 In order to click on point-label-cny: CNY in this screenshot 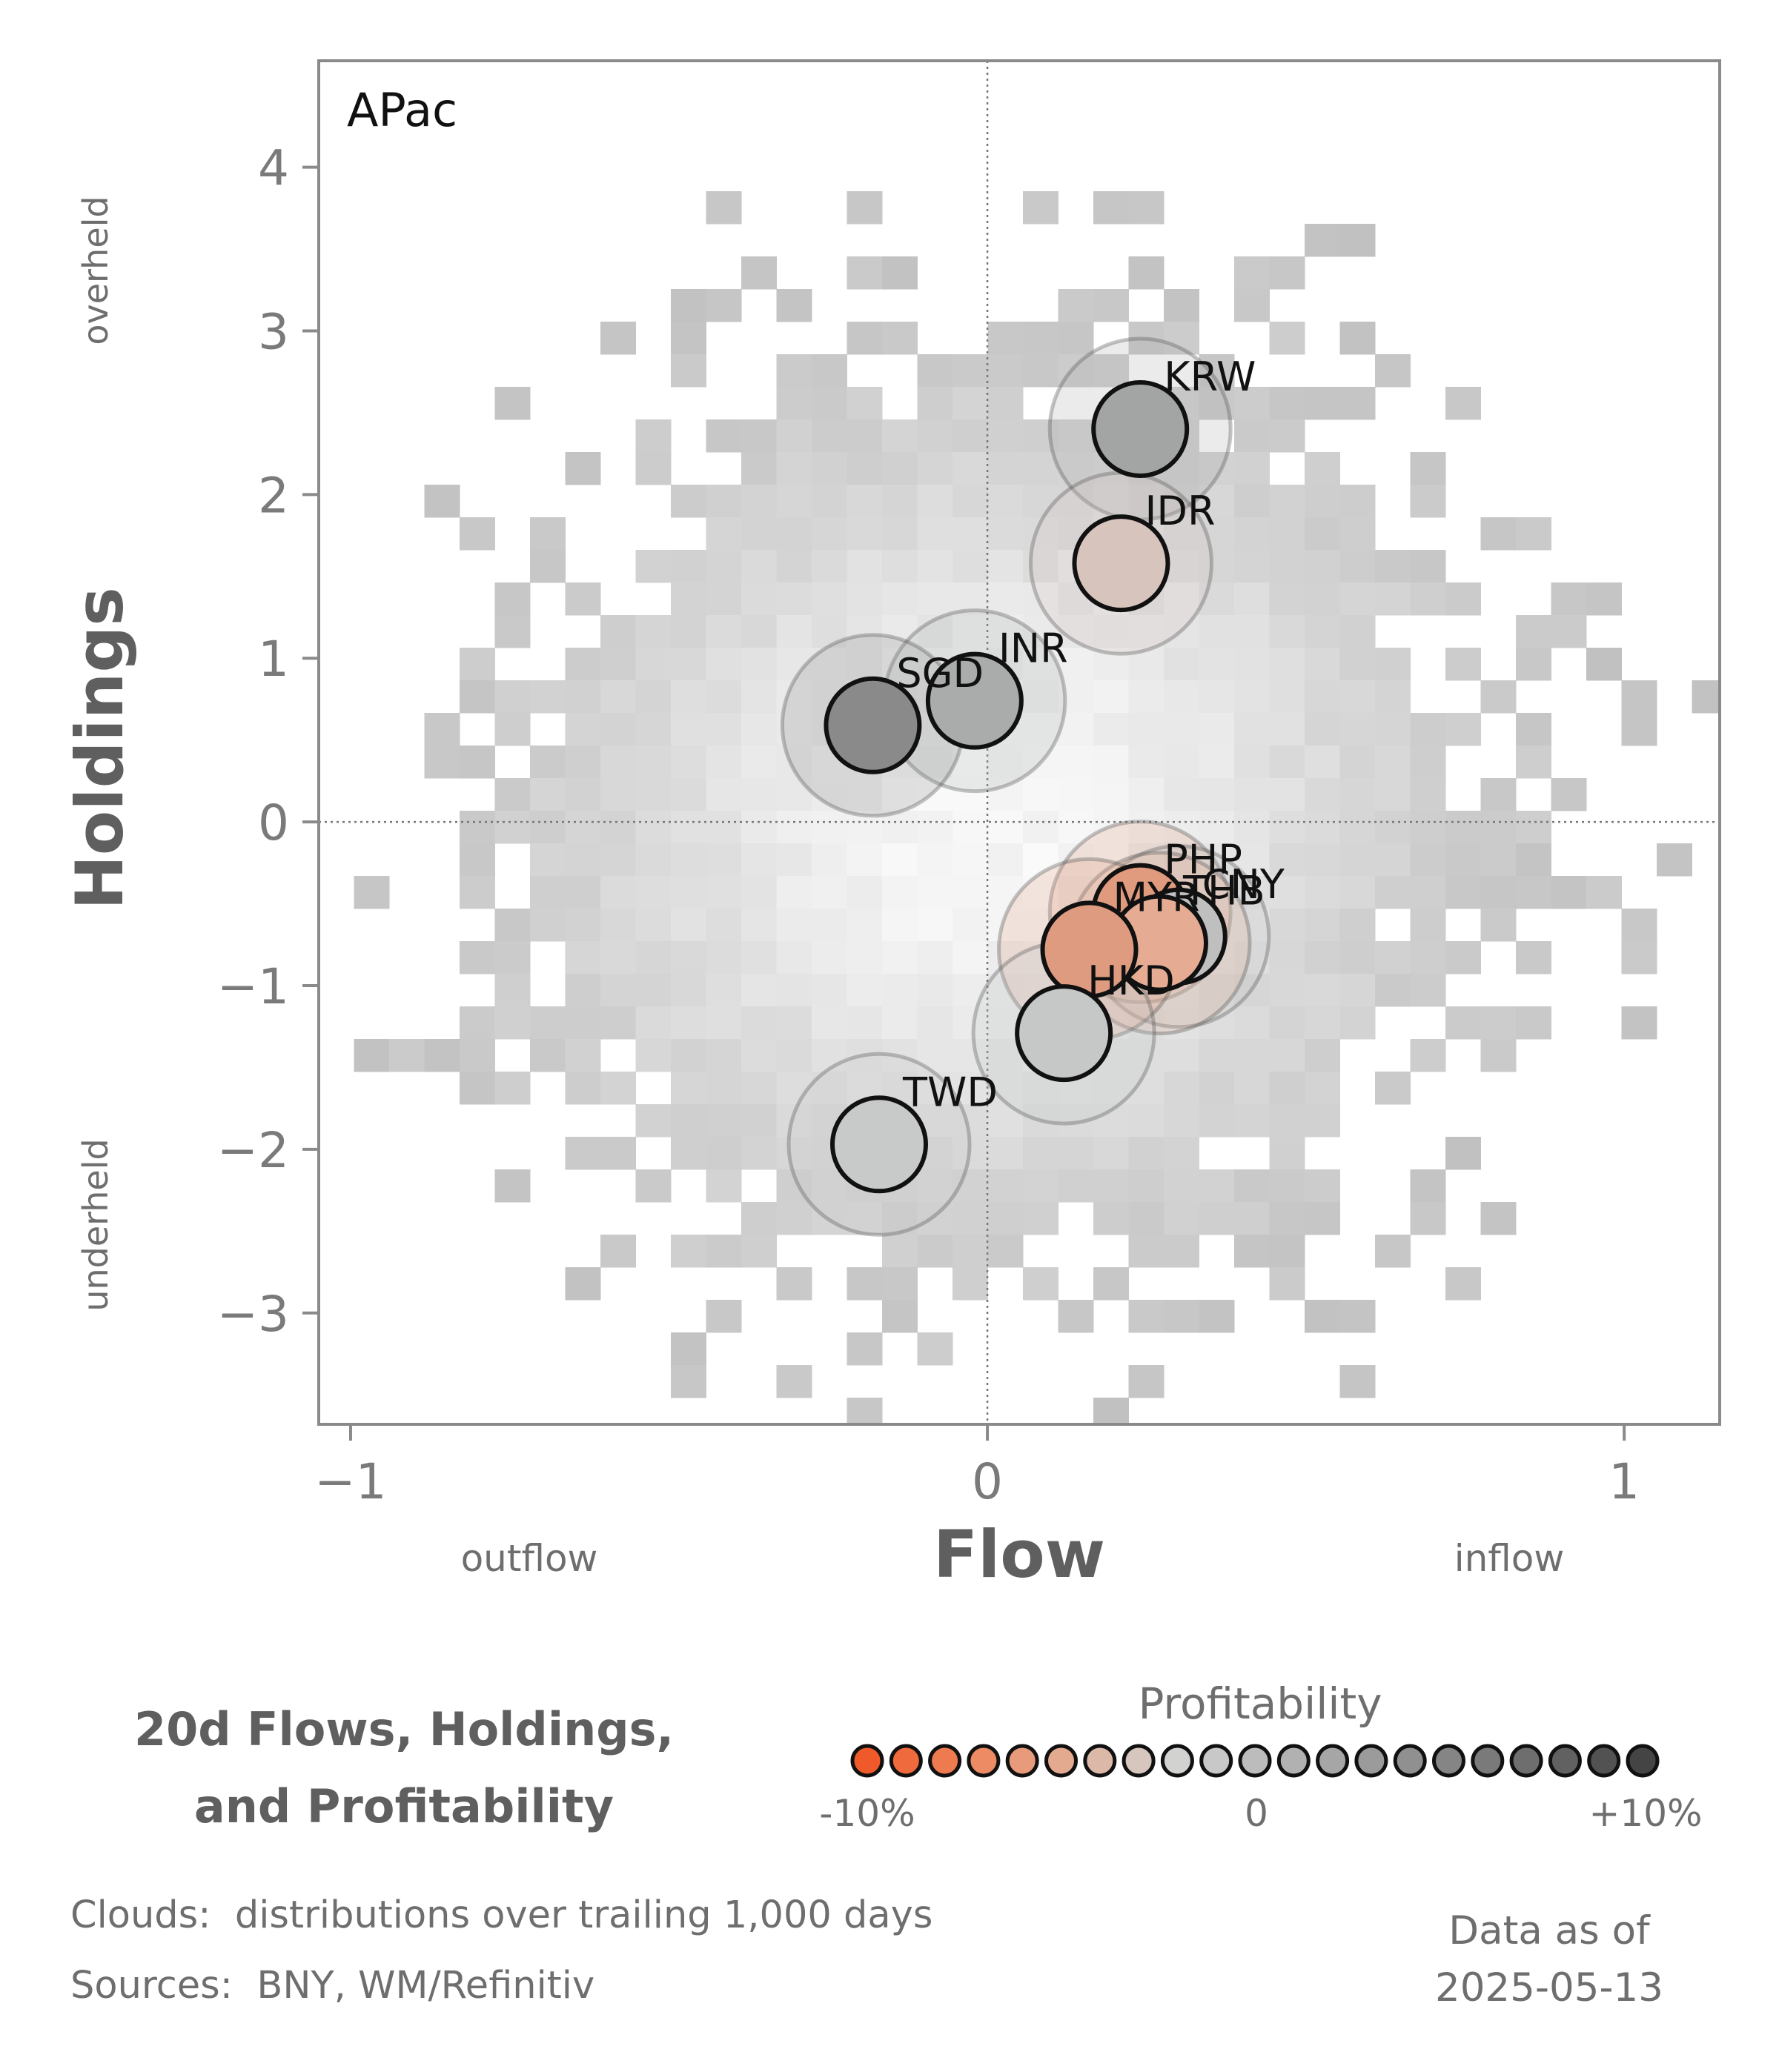, I will do `click(1243, 884)`.